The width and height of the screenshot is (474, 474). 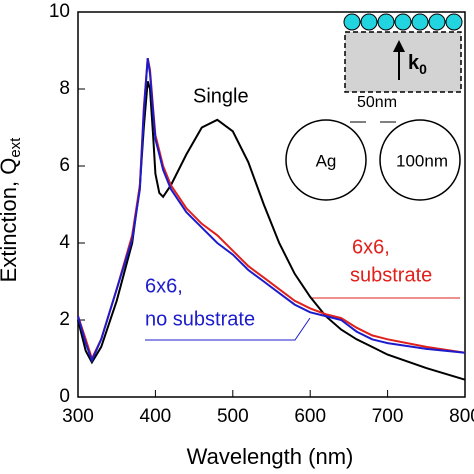 What do you see at coordinates (414, 63) in the screenshot?
I see `k-main: k` at bounding box center [414, 63].